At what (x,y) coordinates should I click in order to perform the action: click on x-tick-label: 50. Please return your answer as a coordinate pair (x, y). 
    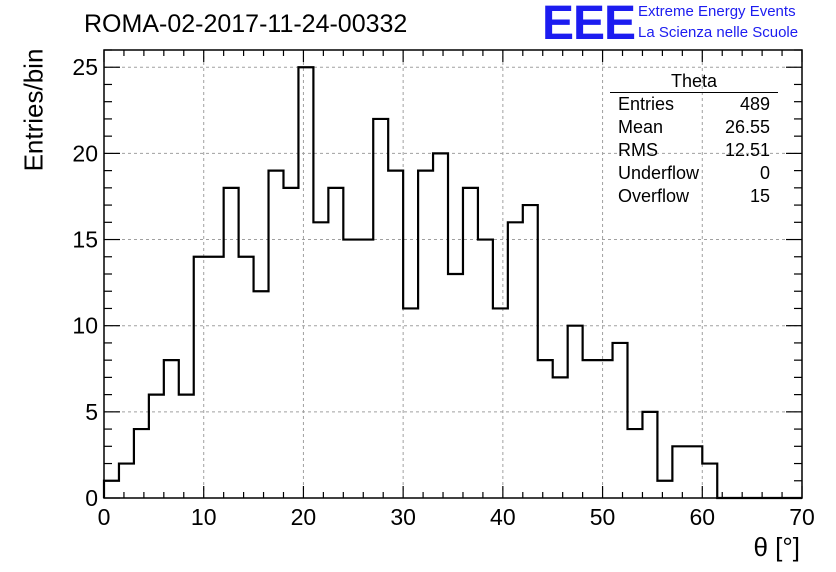
    Looking at the image, I should click on (603, 517).